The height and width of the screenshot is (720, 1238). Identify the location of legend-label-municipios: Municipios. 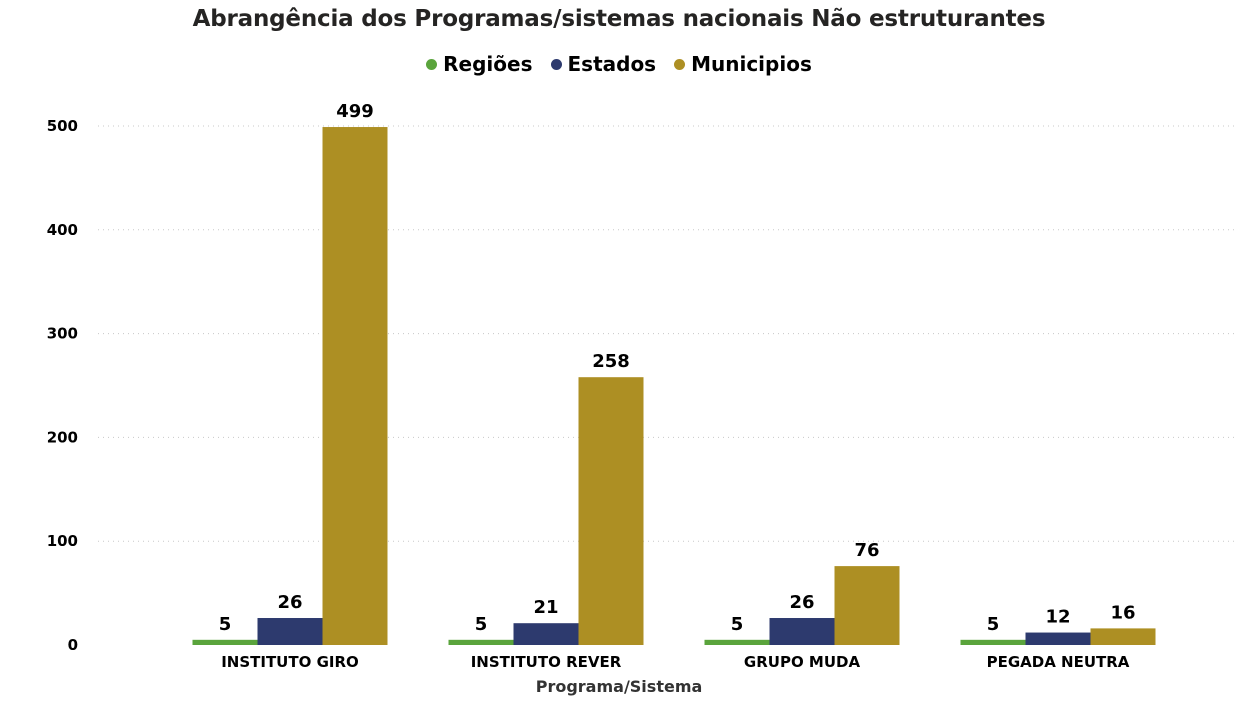
(751, 64).